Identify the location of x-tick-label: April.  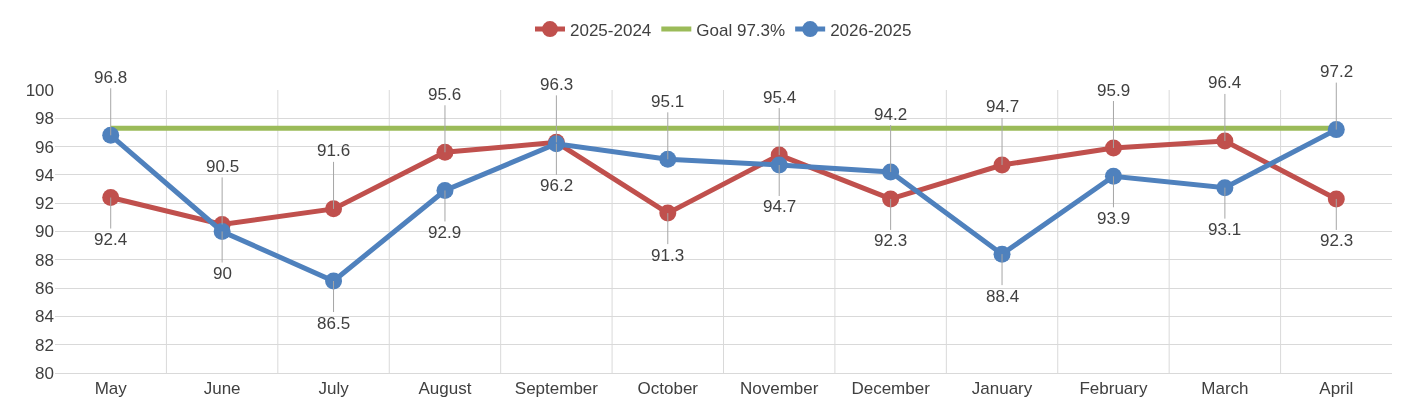
(1336, 389).